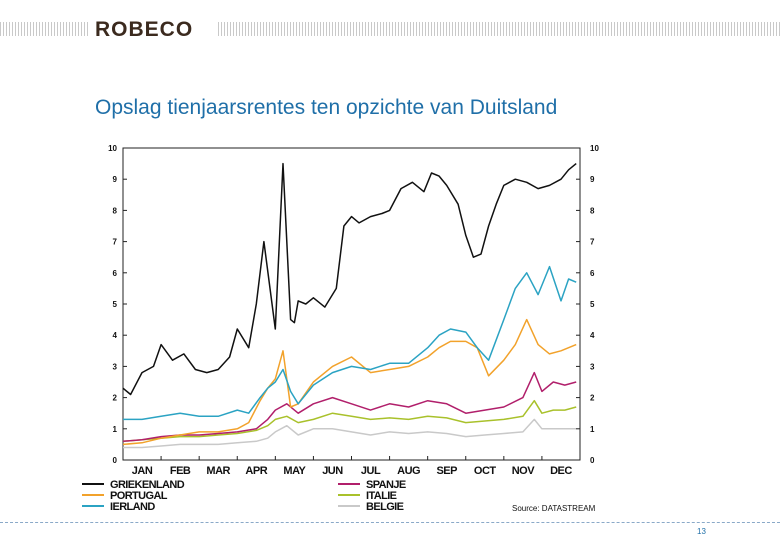 The height and width of the screenshot is (540, 780). Describe the element at coordinates (594, 148) in the screenshot. I see `y-tick-label-right: 10` at that location.